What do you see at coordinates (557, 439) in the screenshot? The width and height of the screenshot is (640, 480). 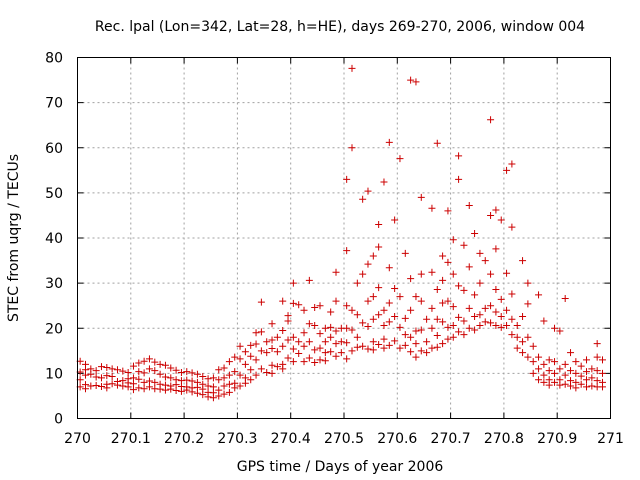 I see `x-tick-label: 270.9` at bounding box center [557, 439].